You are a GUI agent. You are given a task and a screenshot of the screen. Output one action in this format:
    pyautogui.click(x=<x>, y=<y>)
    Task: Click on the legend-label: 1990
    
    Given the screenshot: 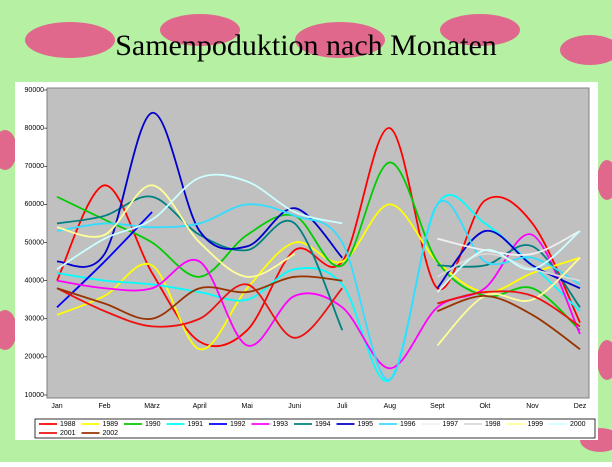 What is the action you would take?
    pyautogui.click(x=153, y=424)
    